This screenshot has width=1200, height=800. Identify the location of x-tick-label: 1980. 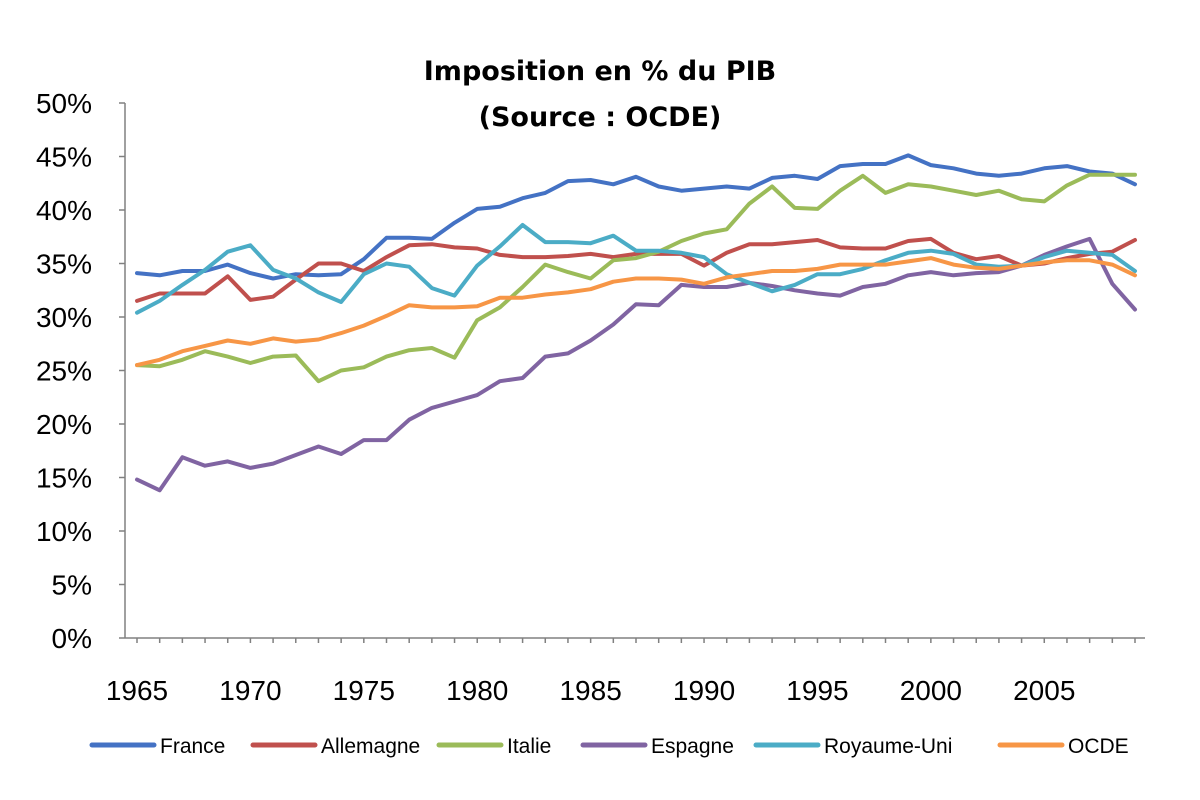
(477, 690).